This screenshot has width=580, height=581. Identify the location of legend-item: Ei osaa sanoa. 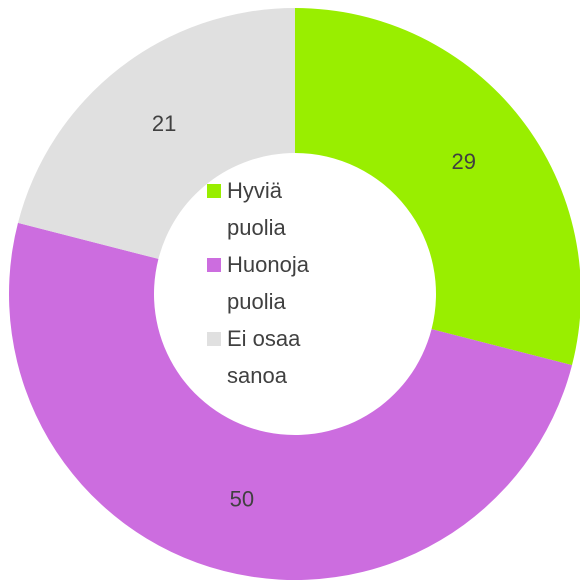
(269, 357).